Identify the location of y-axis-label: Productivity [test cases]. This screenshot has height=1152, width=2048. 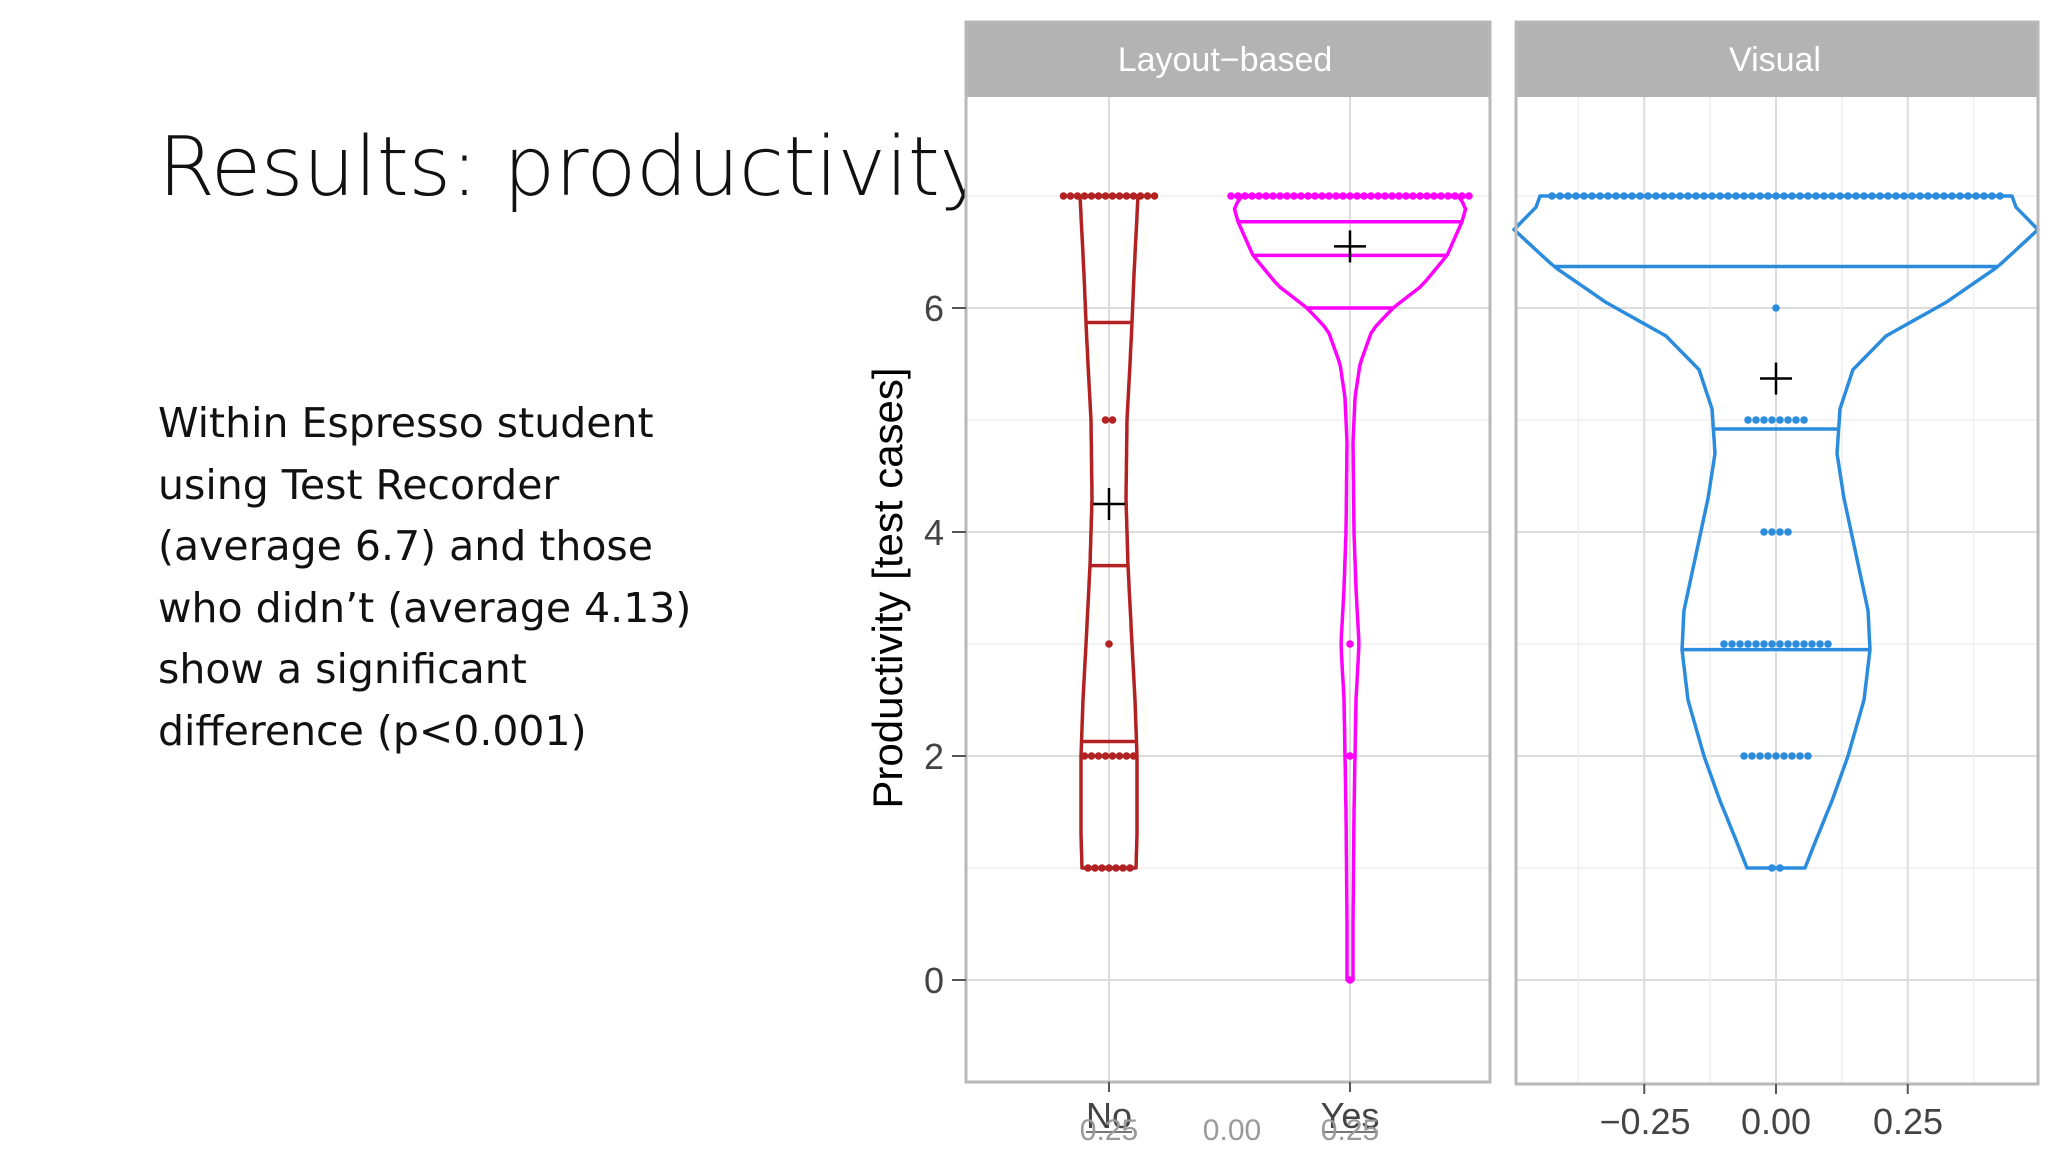
(887, 587).